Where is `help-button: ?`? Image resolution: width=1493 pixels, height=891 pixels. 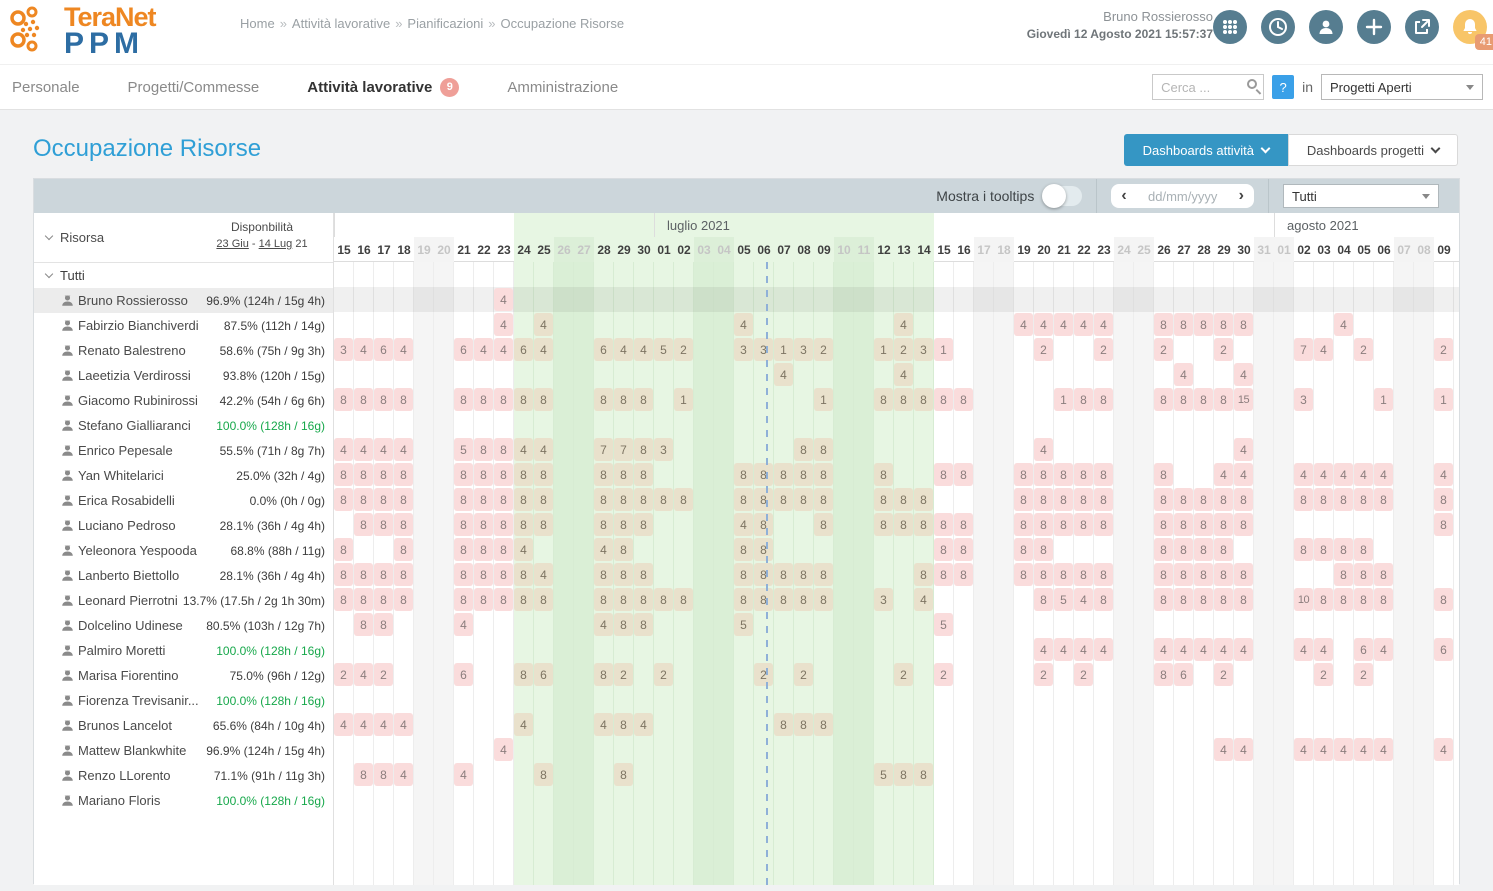
help-button: ? is located at coordinates (1283, 87).